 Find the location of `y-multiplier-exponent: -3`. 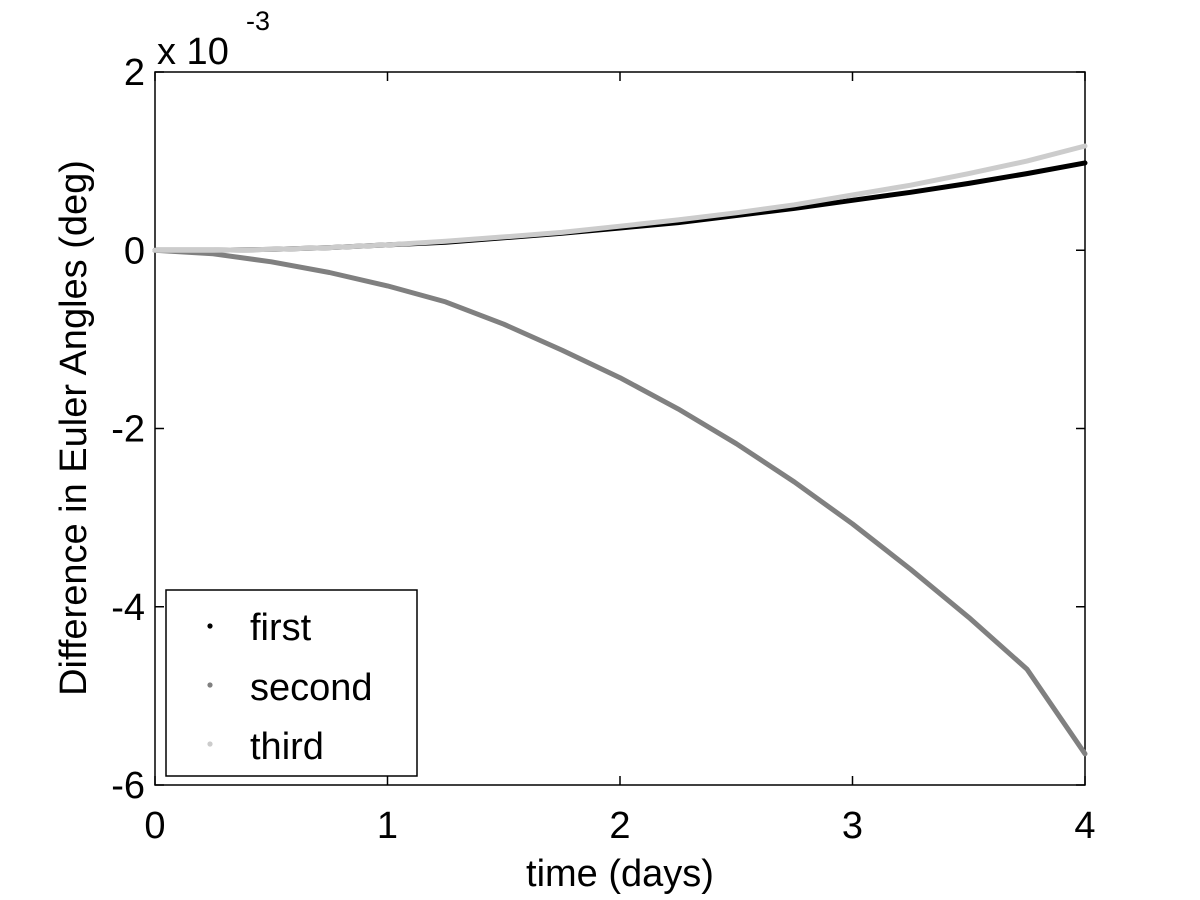

y-multiplier-exponent: -3 is located at coordinates (258, 21).